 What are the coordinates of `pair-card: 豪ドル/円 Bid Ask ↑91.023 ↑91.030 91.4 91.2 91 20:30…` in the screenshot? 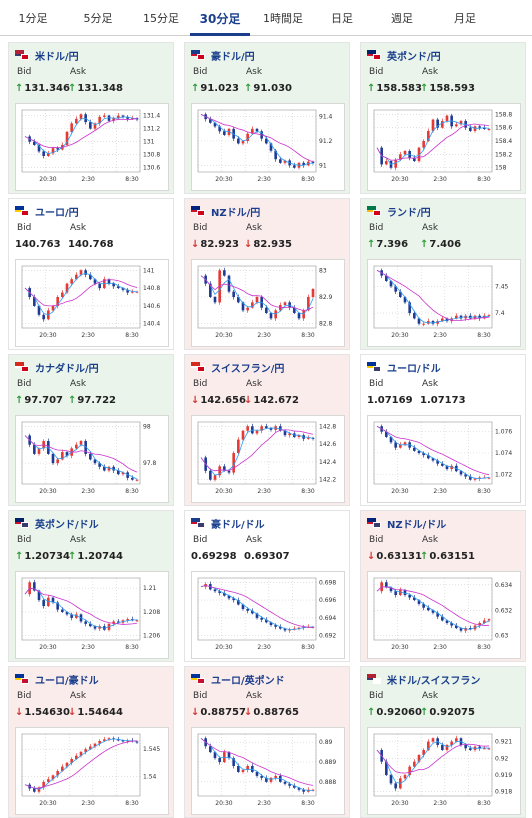 It's located at (267, 118).